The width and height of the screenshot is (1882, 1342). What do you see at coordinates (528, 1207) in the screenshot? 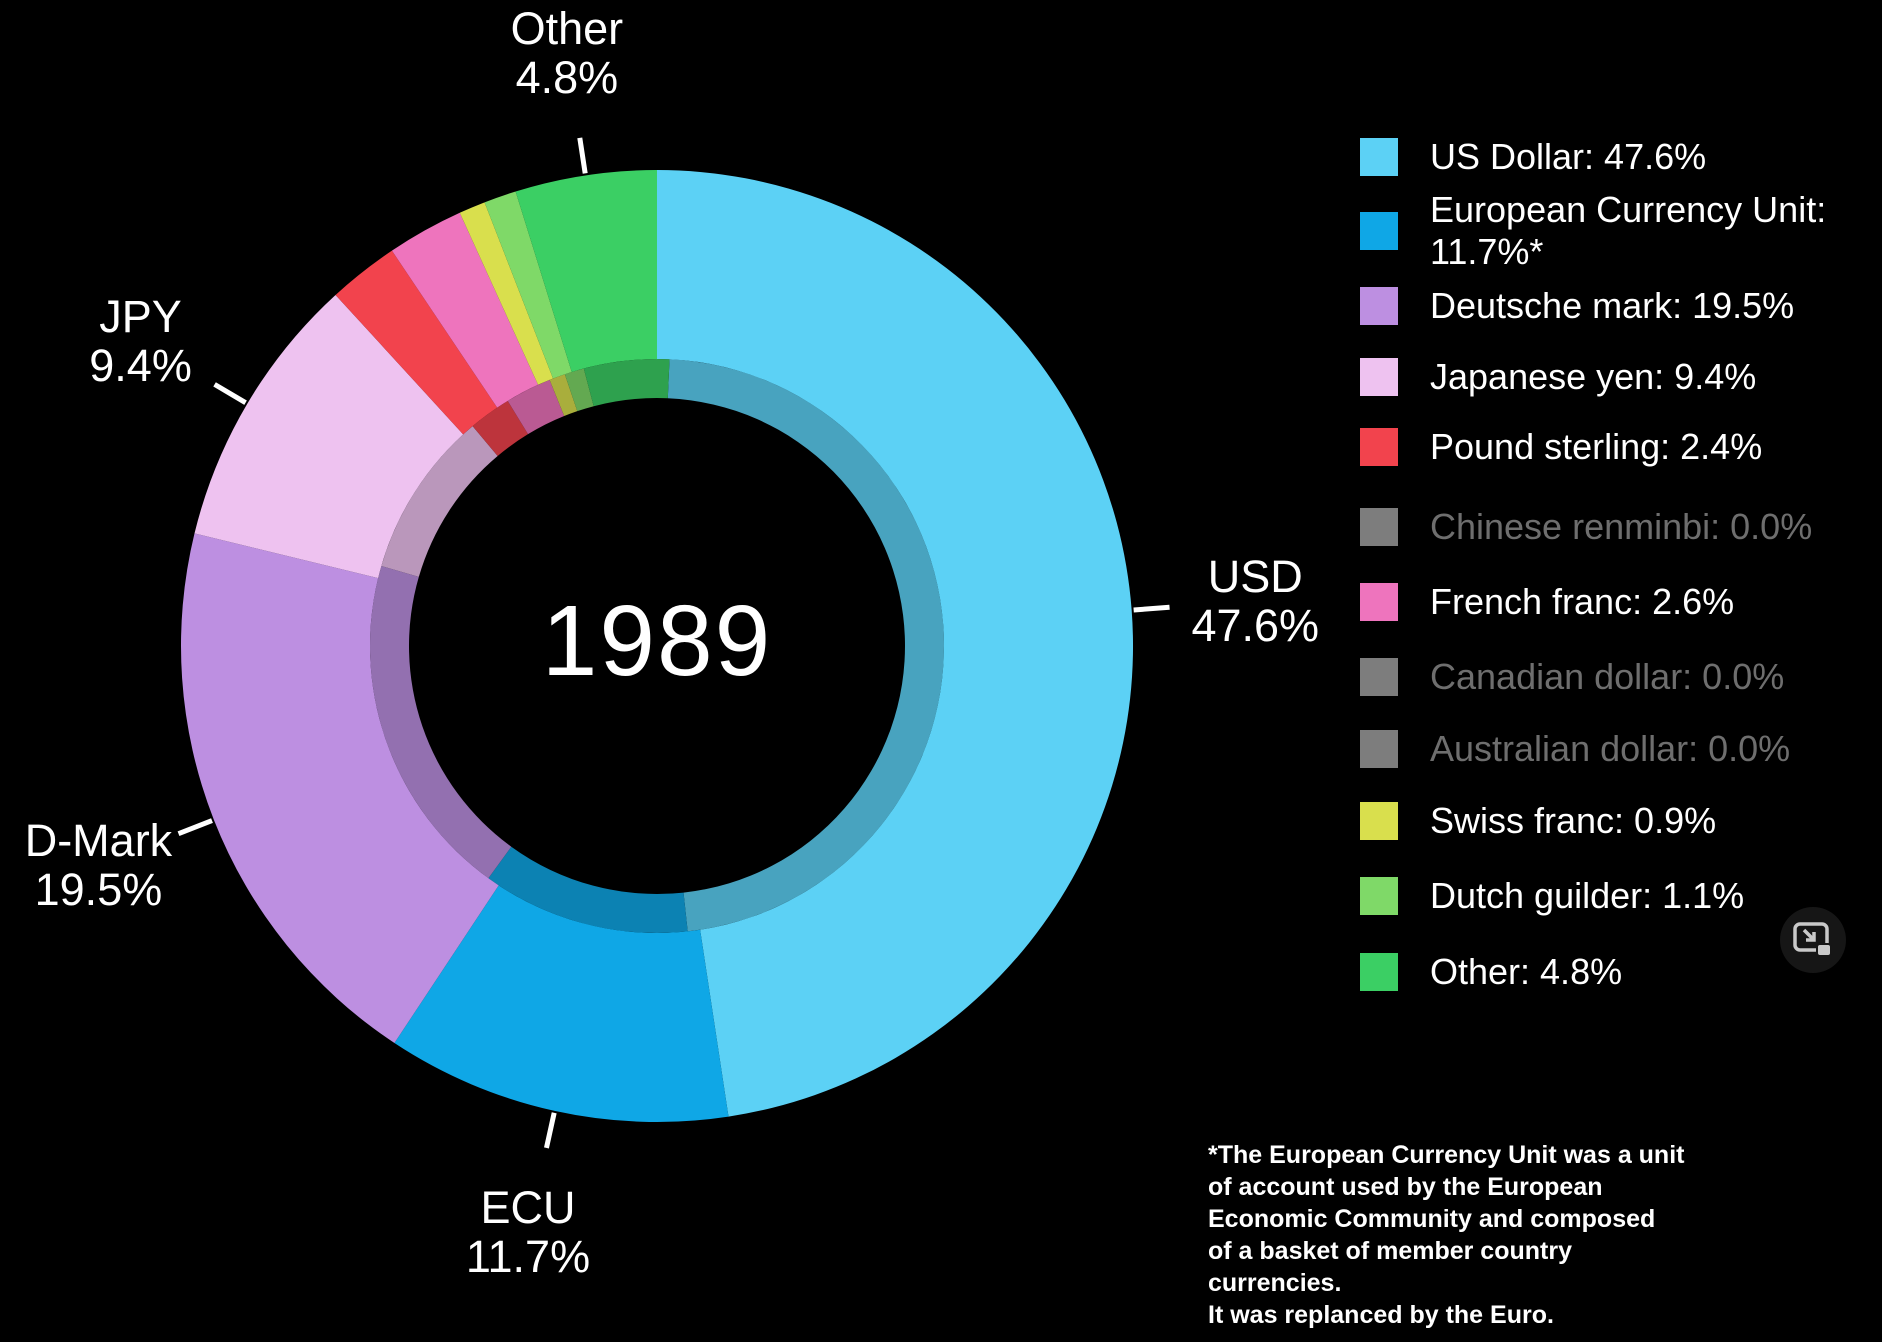
I see `callout-currency-name: ECU` at bounding box center [528, 1207].